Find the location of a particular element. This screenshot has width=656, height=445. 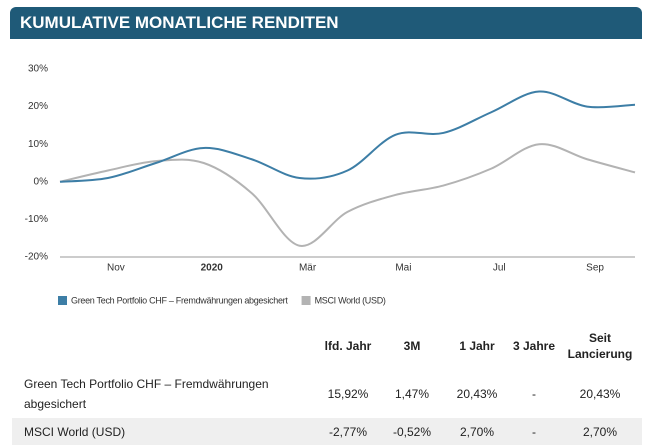

y-tick-label: 0% is located at coordinates (41, 181).